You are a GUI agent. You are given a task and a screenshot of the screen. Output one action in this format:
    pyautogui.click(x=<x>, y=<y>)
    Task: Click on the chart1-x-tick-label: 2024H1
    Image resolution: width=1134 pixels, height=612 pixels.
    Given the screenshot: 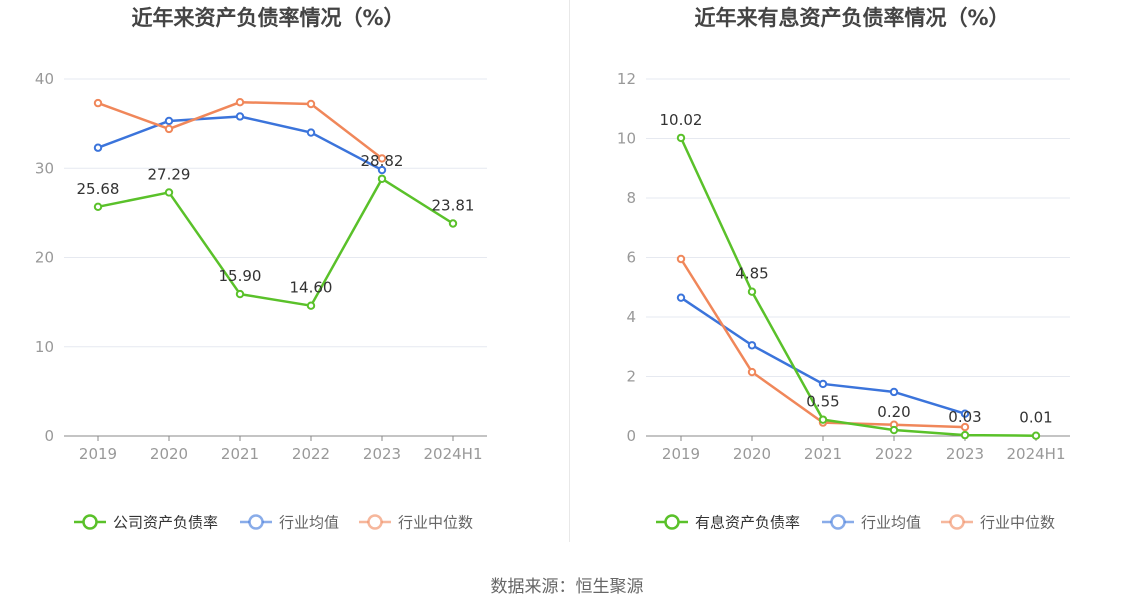 What is the action you would take?
    pyautogui.click(x=453, y=454)
    